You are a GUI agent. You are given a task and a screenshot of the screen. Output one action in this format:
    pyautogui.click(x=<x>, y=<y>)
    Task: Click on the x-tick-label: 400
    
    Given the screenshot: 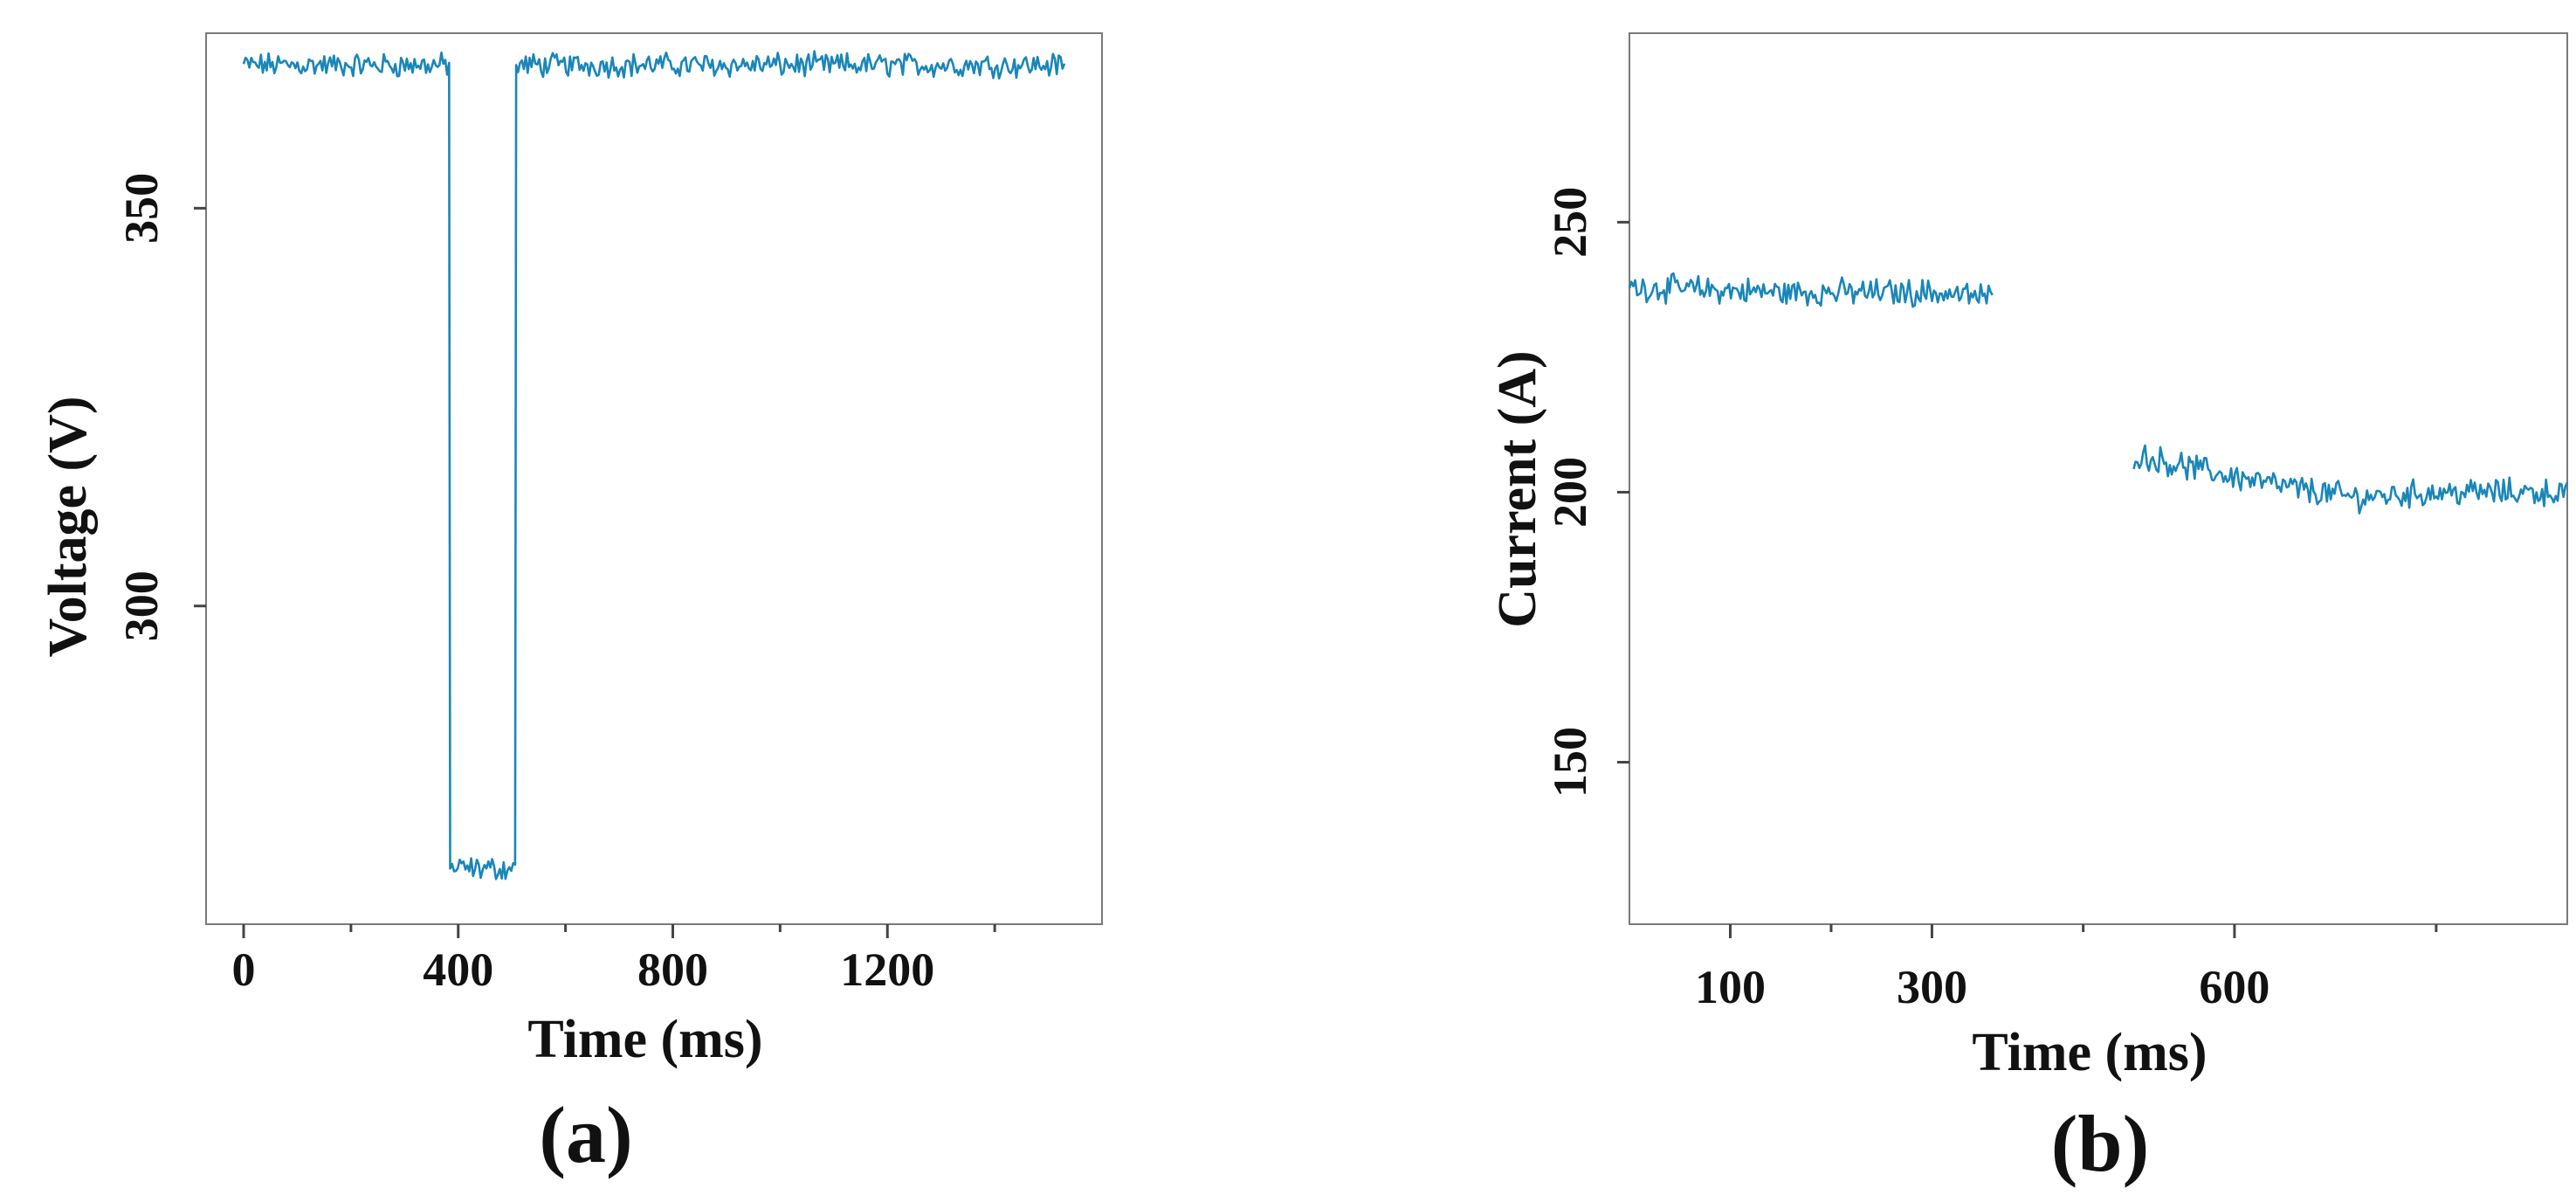 What is the action you would take?
    pyautogui.click(x=458, y=969)
    